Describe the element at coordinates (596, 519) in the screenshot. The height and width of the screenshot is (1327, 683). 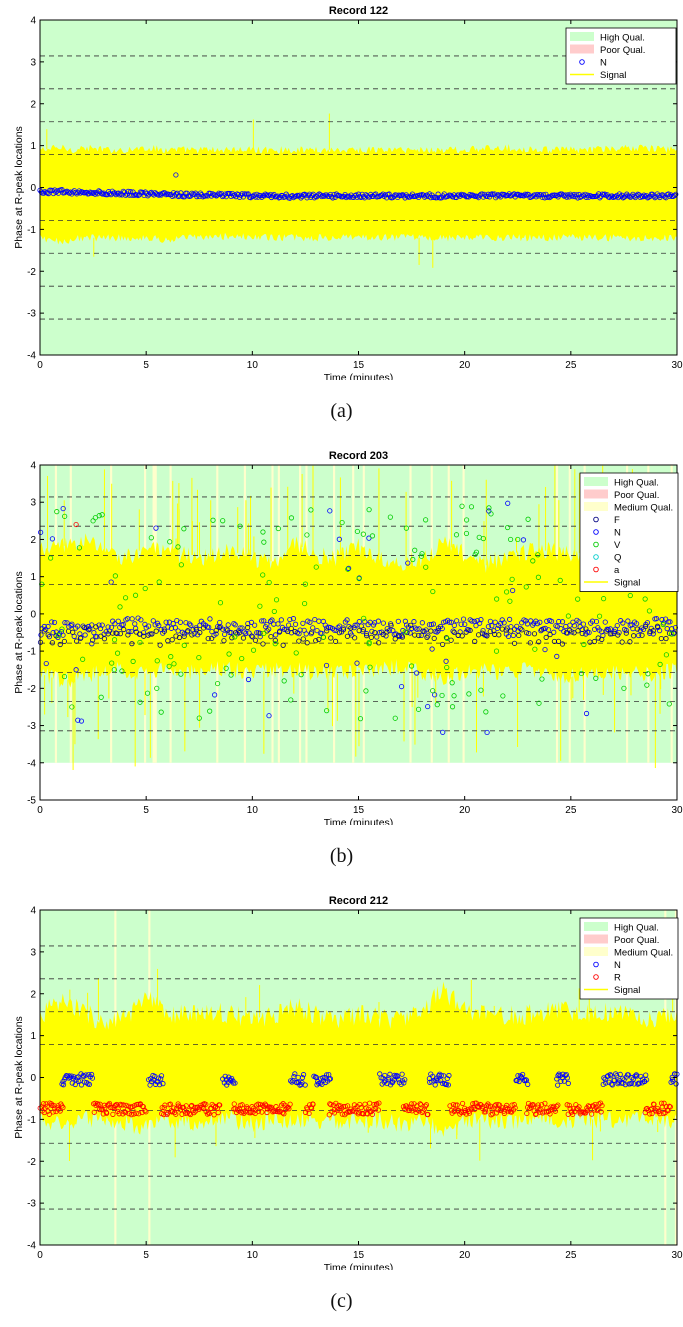
I see `legend-marker` at that location.